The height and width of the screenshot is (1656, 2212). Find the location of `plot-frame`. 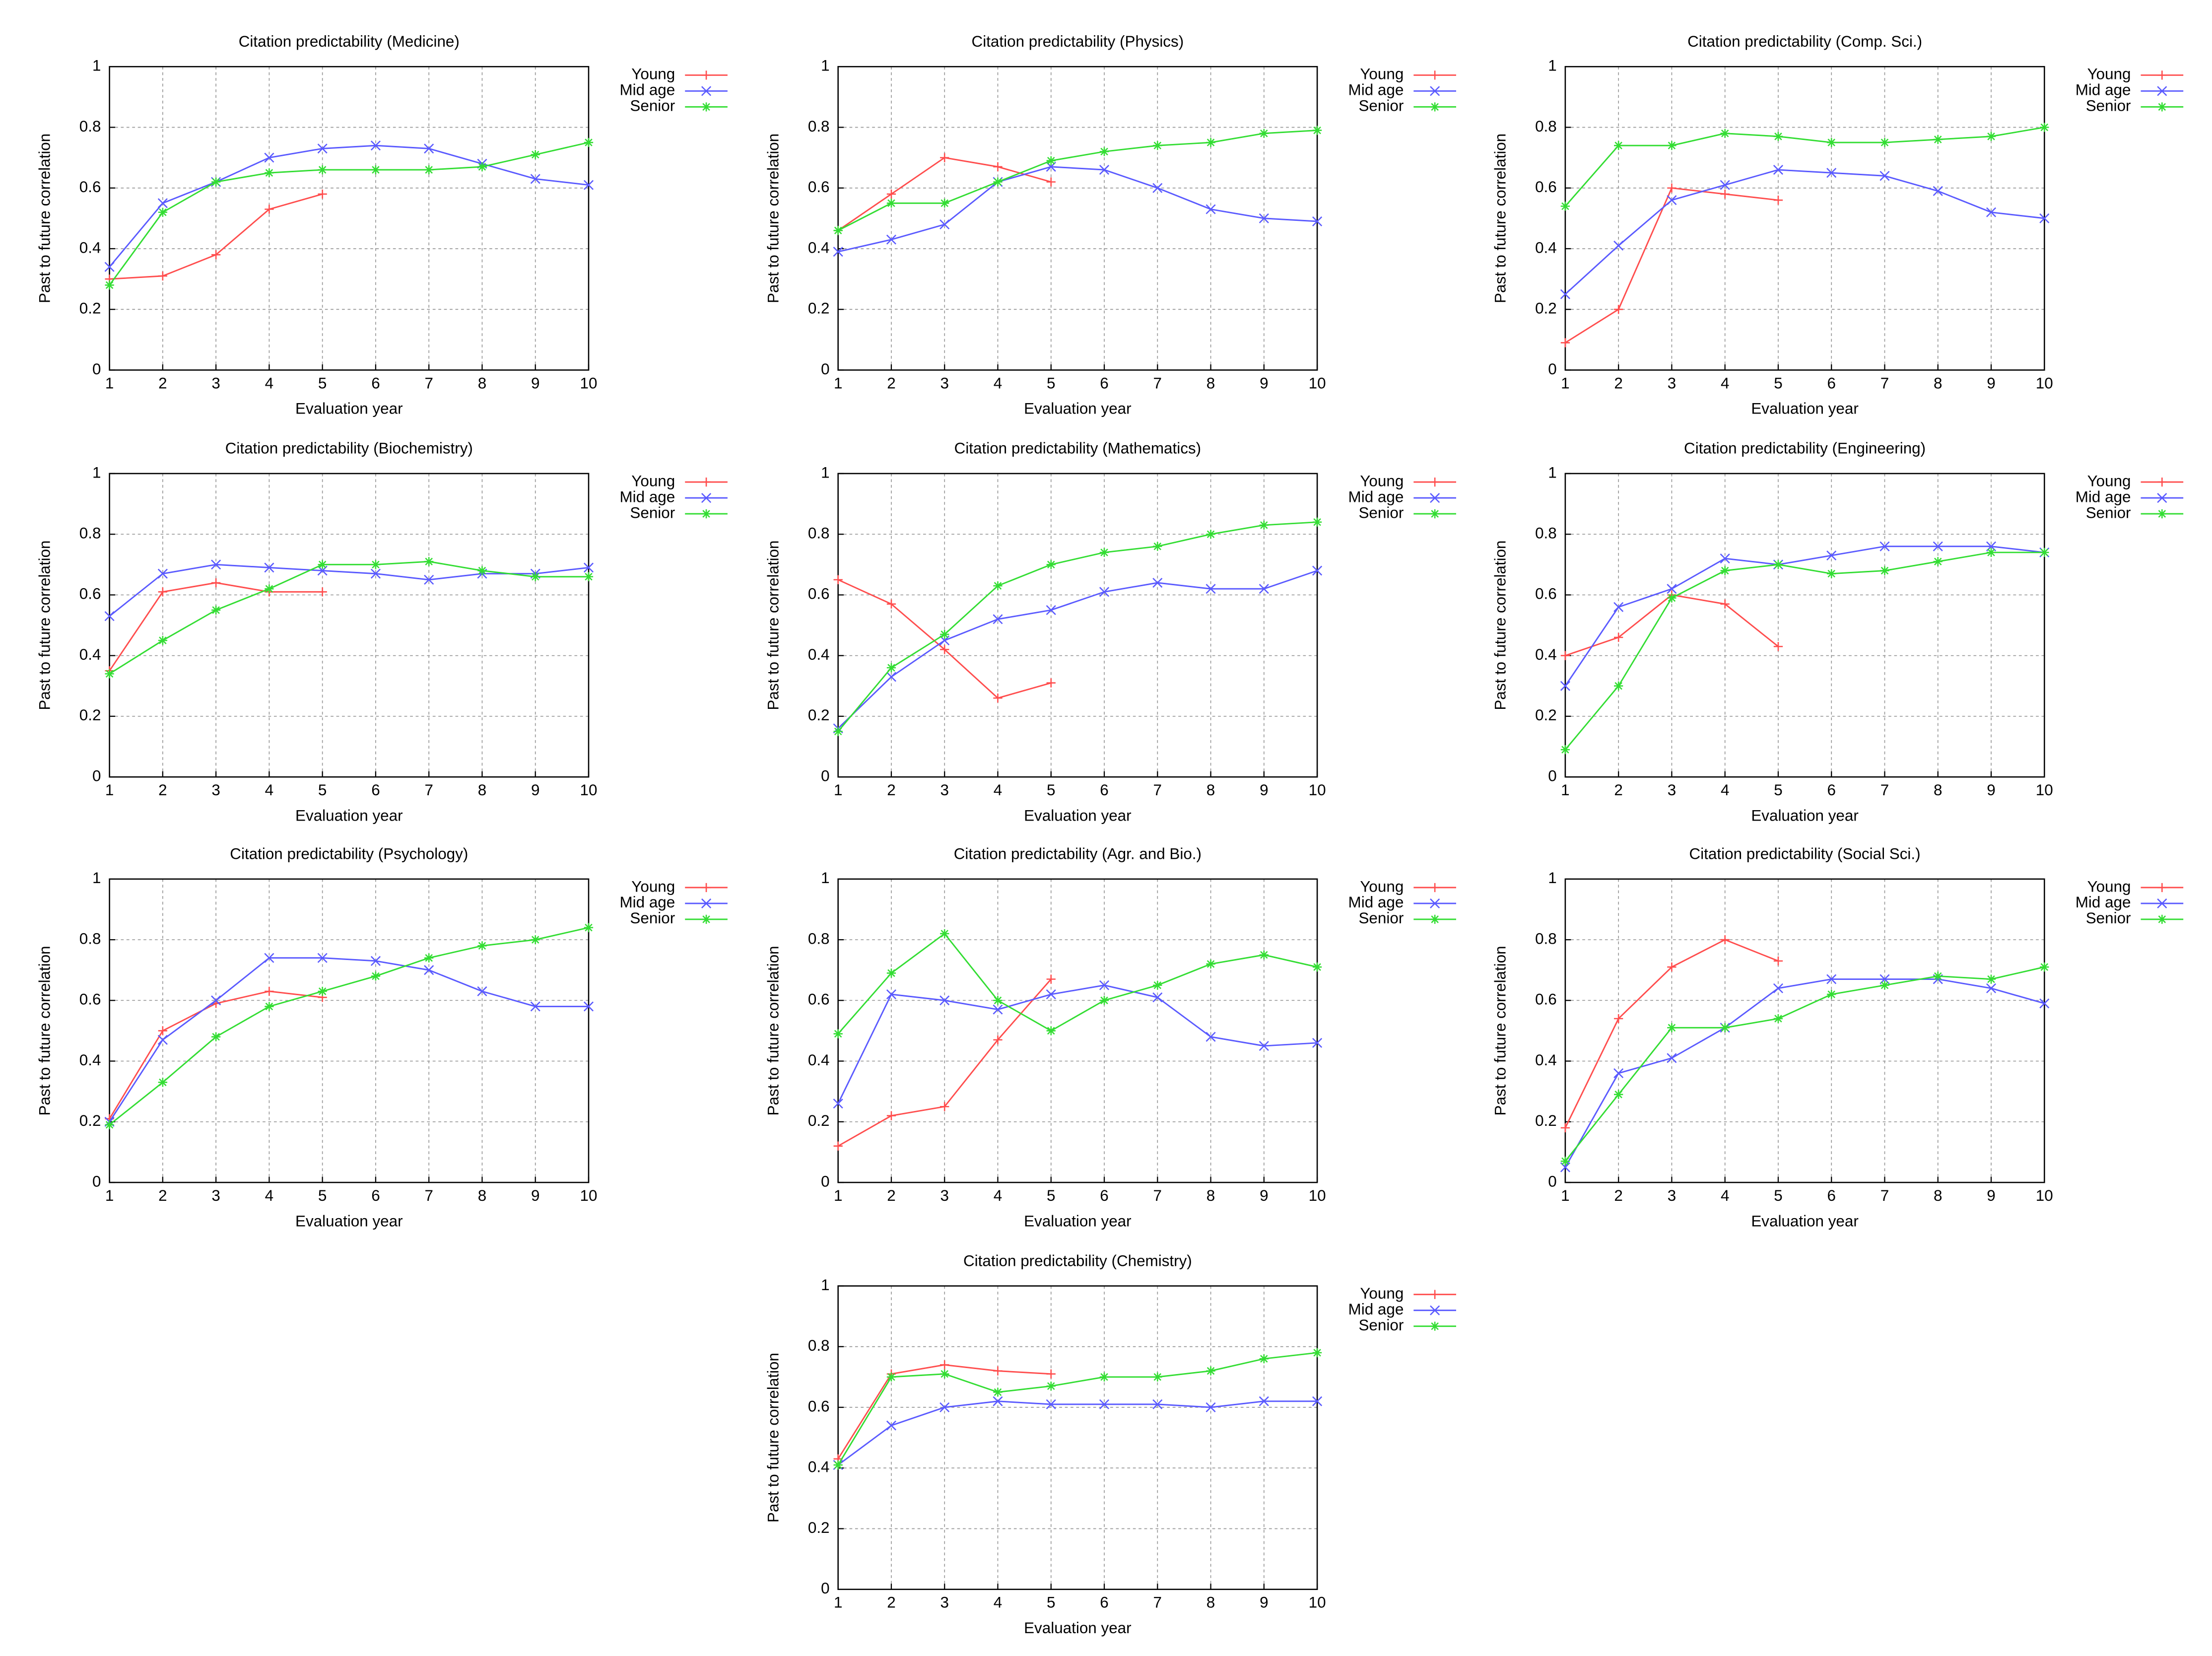

plot-frame is located at coordinates (1077, 1030).